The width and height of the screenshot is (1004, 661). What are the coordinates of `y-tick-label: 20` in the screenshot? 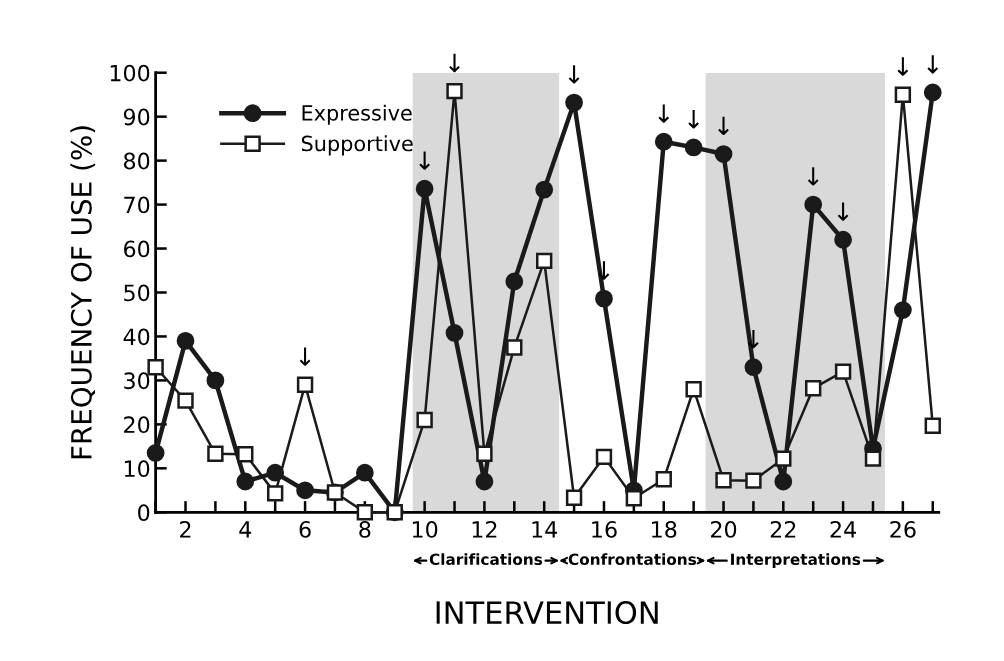 It's located at (137, 425).